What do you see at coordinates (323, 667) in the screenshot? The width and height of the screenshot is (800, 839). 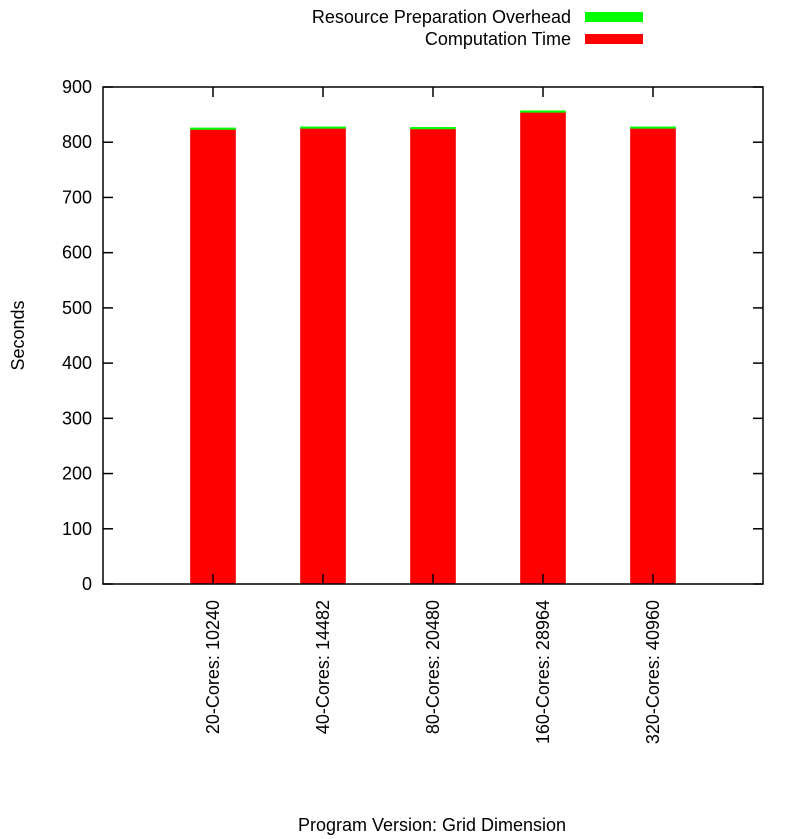 I see `x-tick-label: 40-Cores: 14482` at bounding box center [323, 667].